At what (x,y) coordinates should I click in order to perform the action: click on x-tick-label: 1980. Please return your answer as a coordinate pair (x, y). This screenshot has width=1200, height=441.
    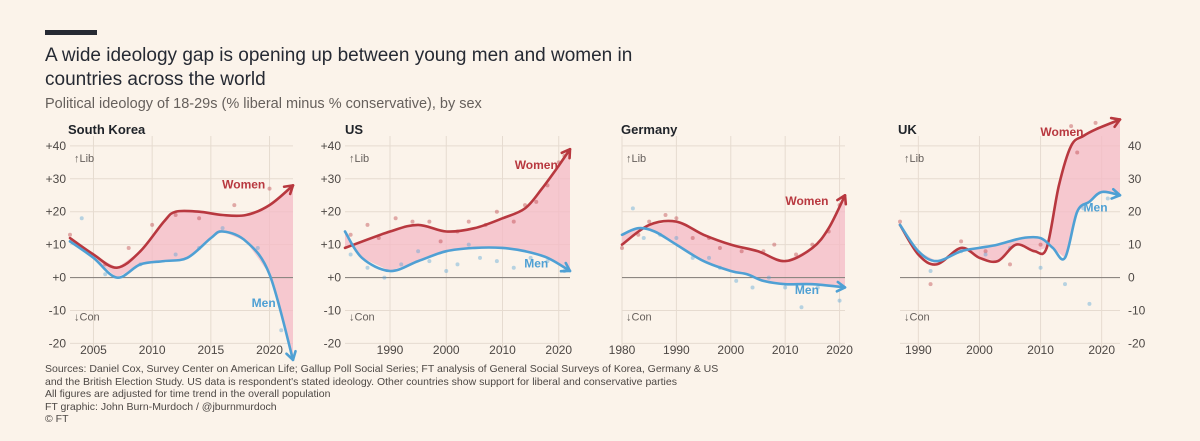
    Looking at the image, I should click on (622, 350).